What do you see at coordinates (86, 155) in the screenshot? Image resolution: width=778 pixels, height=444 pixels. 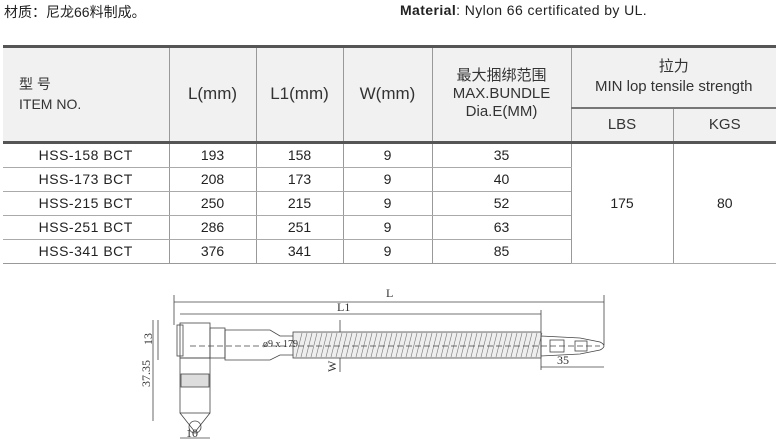 I see `cell-item: HSS-158 BCT` at bounding box center [86, 155].